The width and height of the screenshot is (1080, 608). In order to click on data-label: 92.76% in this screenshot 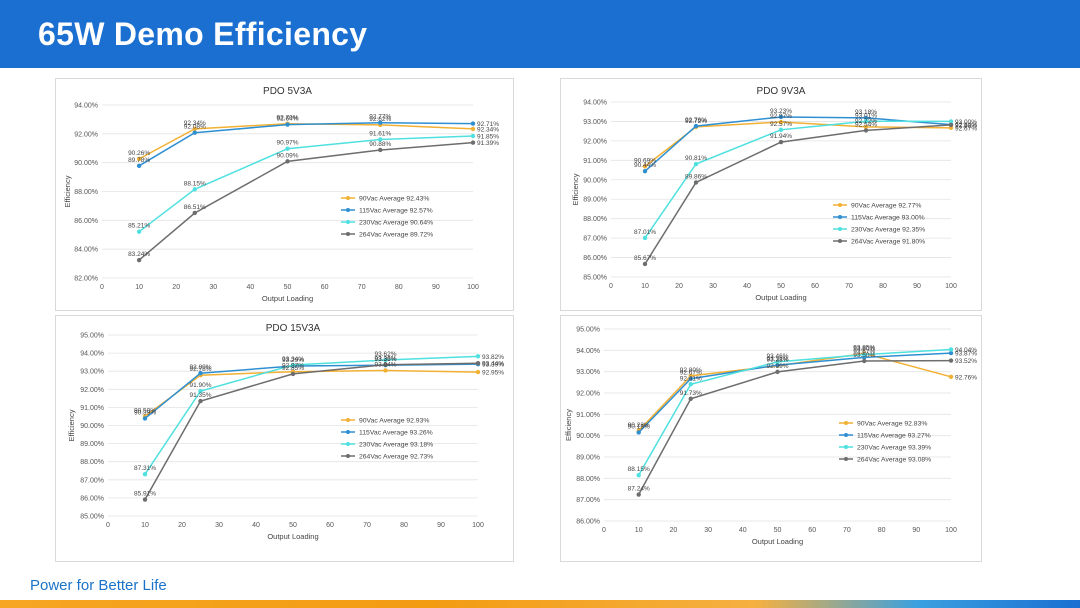, I will do `click(696, 120)`.